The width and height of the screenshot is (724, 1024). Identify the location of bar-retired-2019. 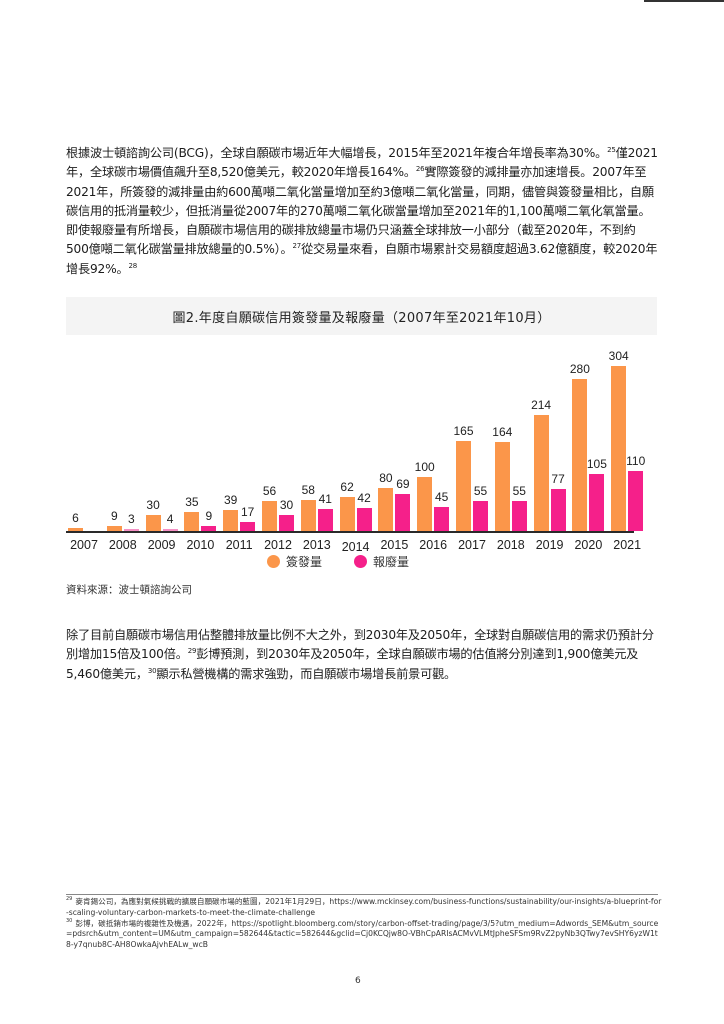
(558, 510).